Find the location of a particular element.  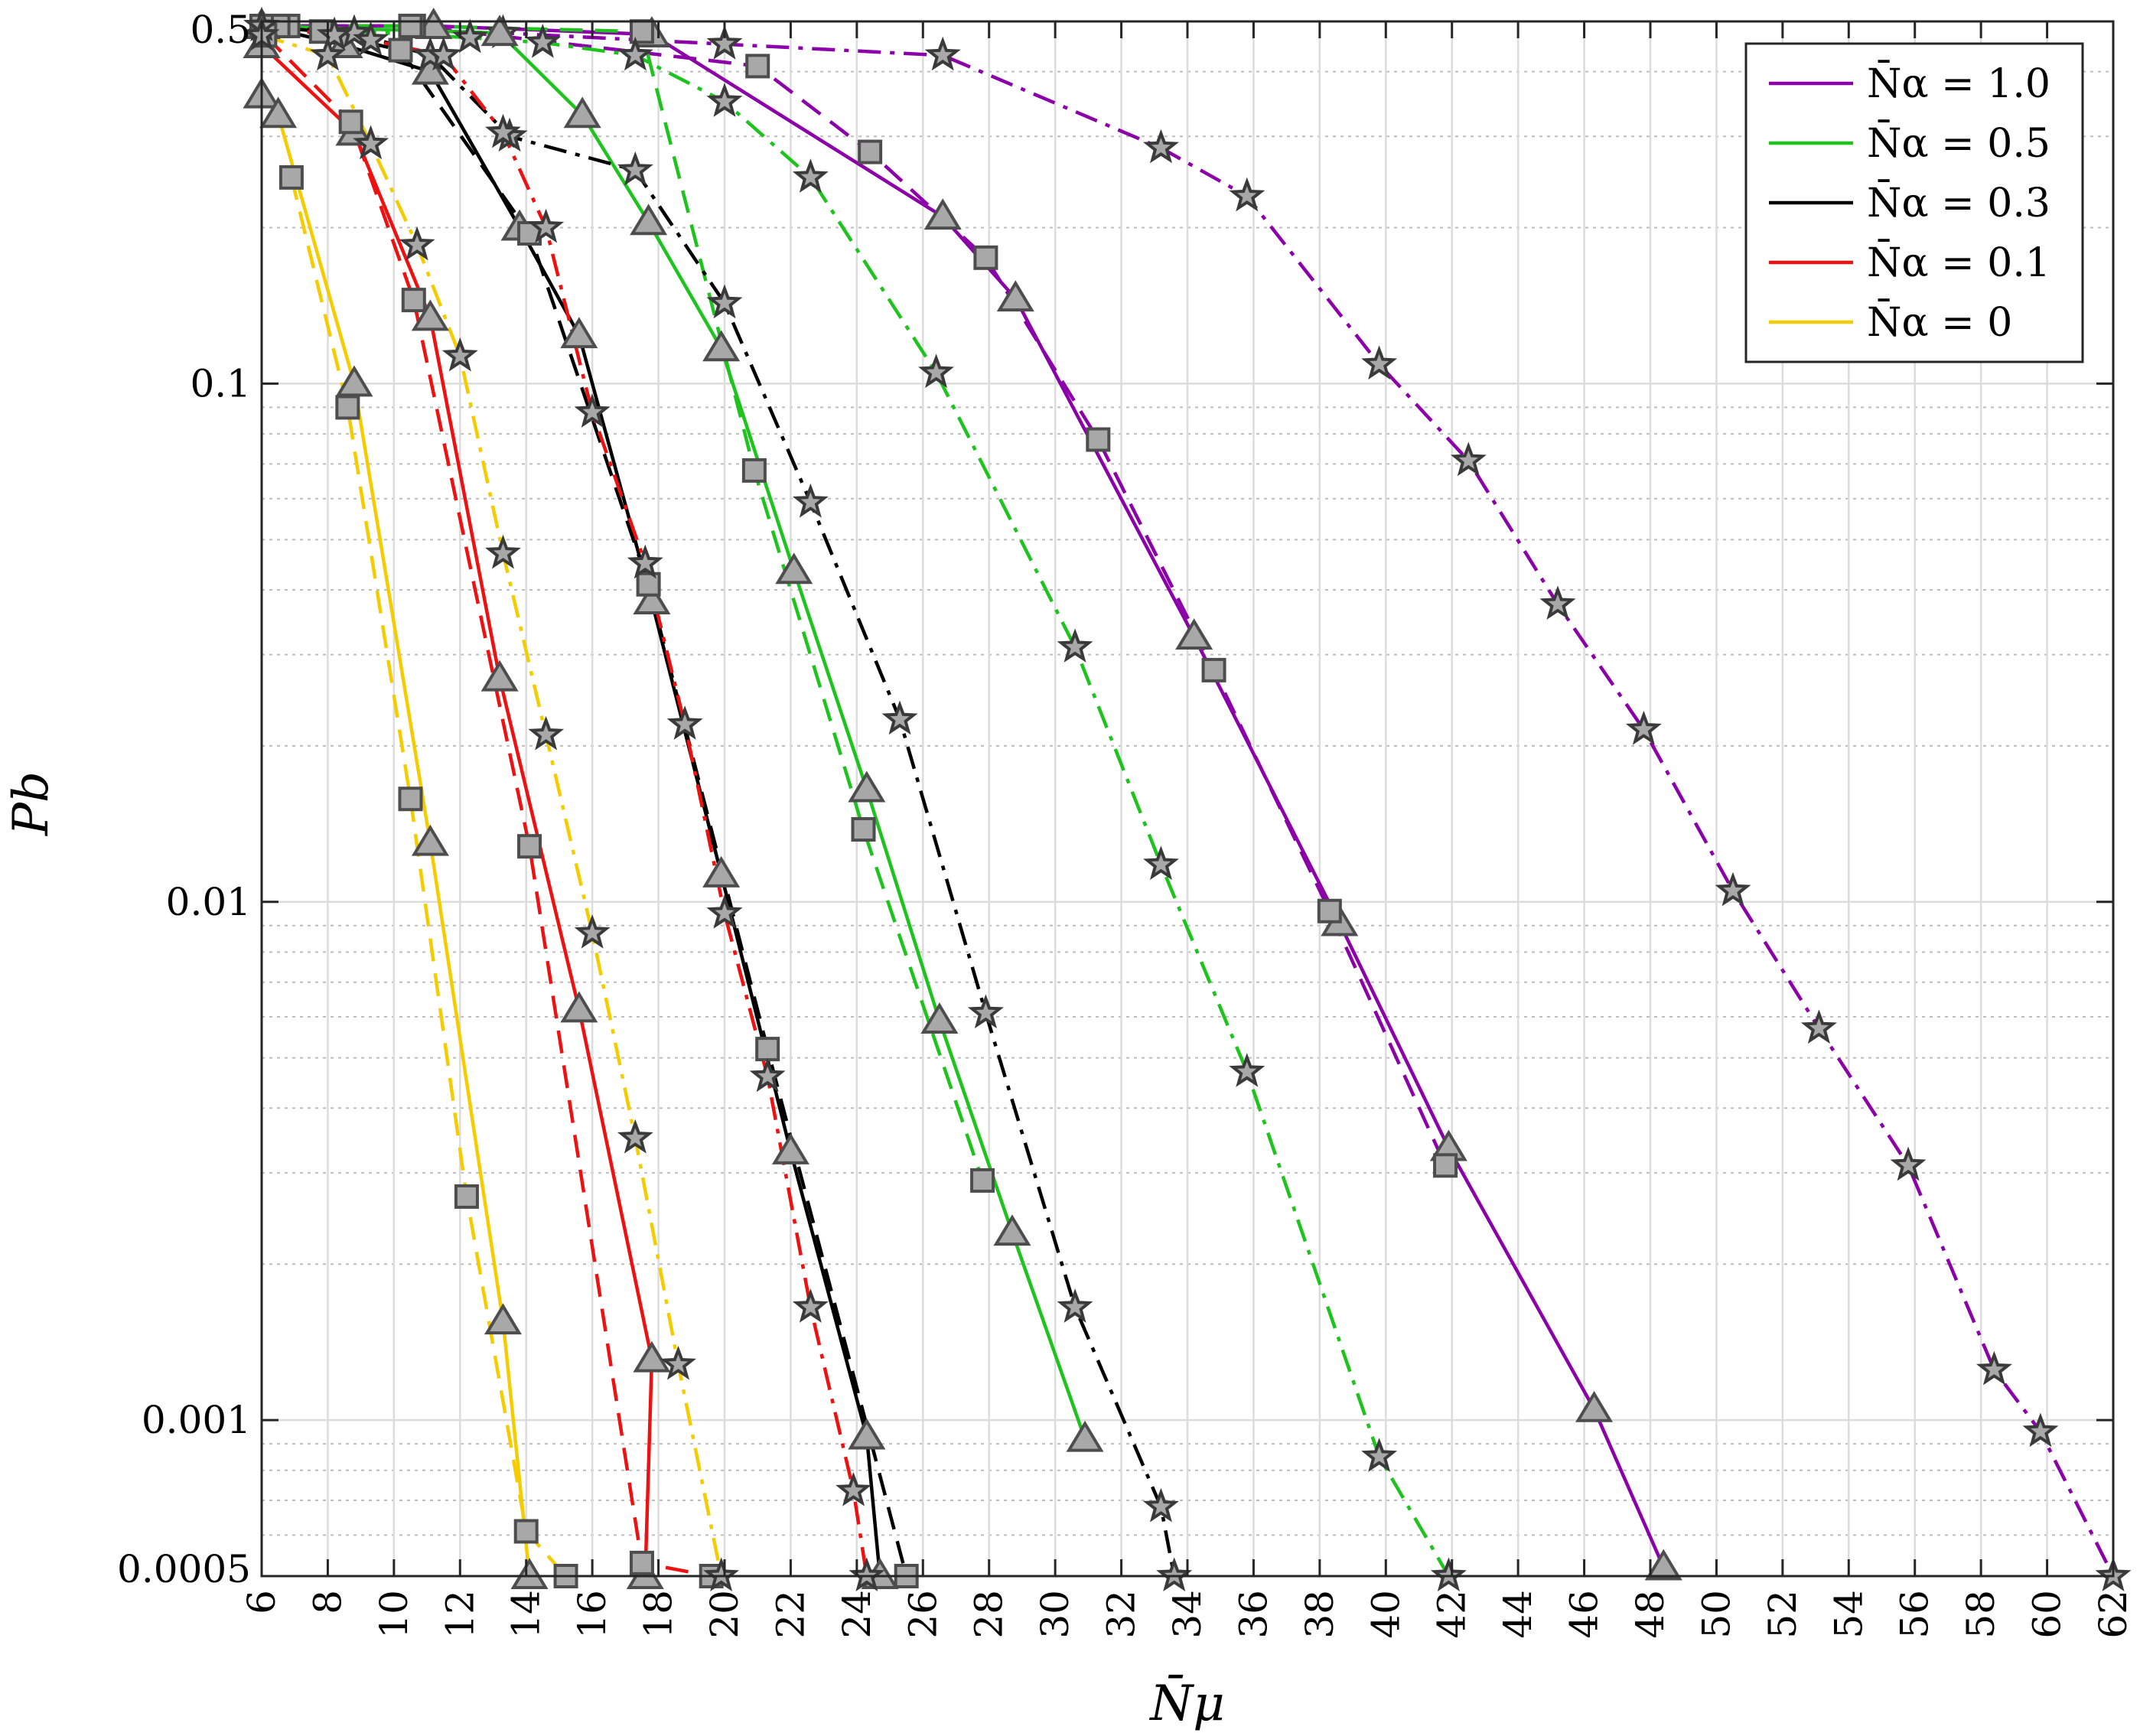

x-tick-label: 42 is located at coordinates (1452, 1614).